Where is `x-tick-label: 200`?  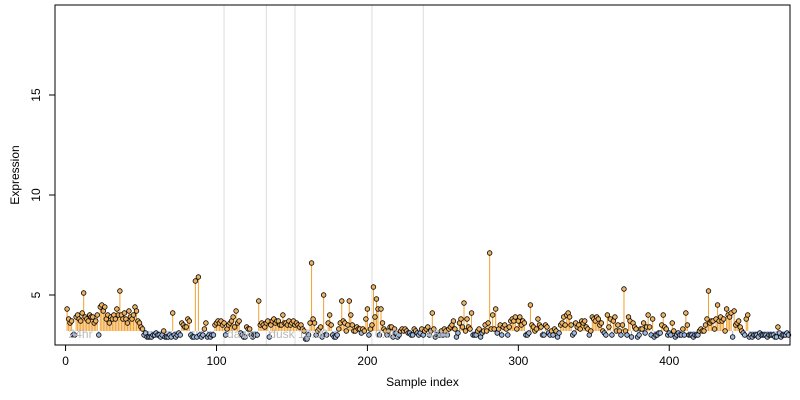
x-tick-label: 200 is located at coordinates (367, 361).